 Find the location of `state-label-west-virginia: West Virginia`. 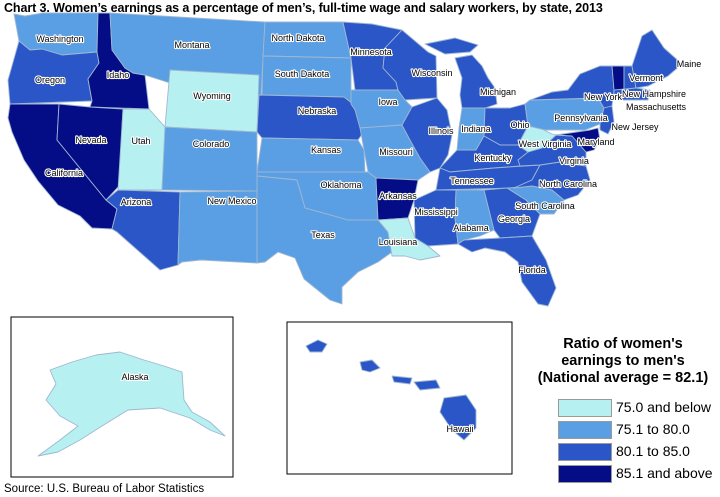

state-label-west-virginia: West Virginia is located at coordinates (545, 144).